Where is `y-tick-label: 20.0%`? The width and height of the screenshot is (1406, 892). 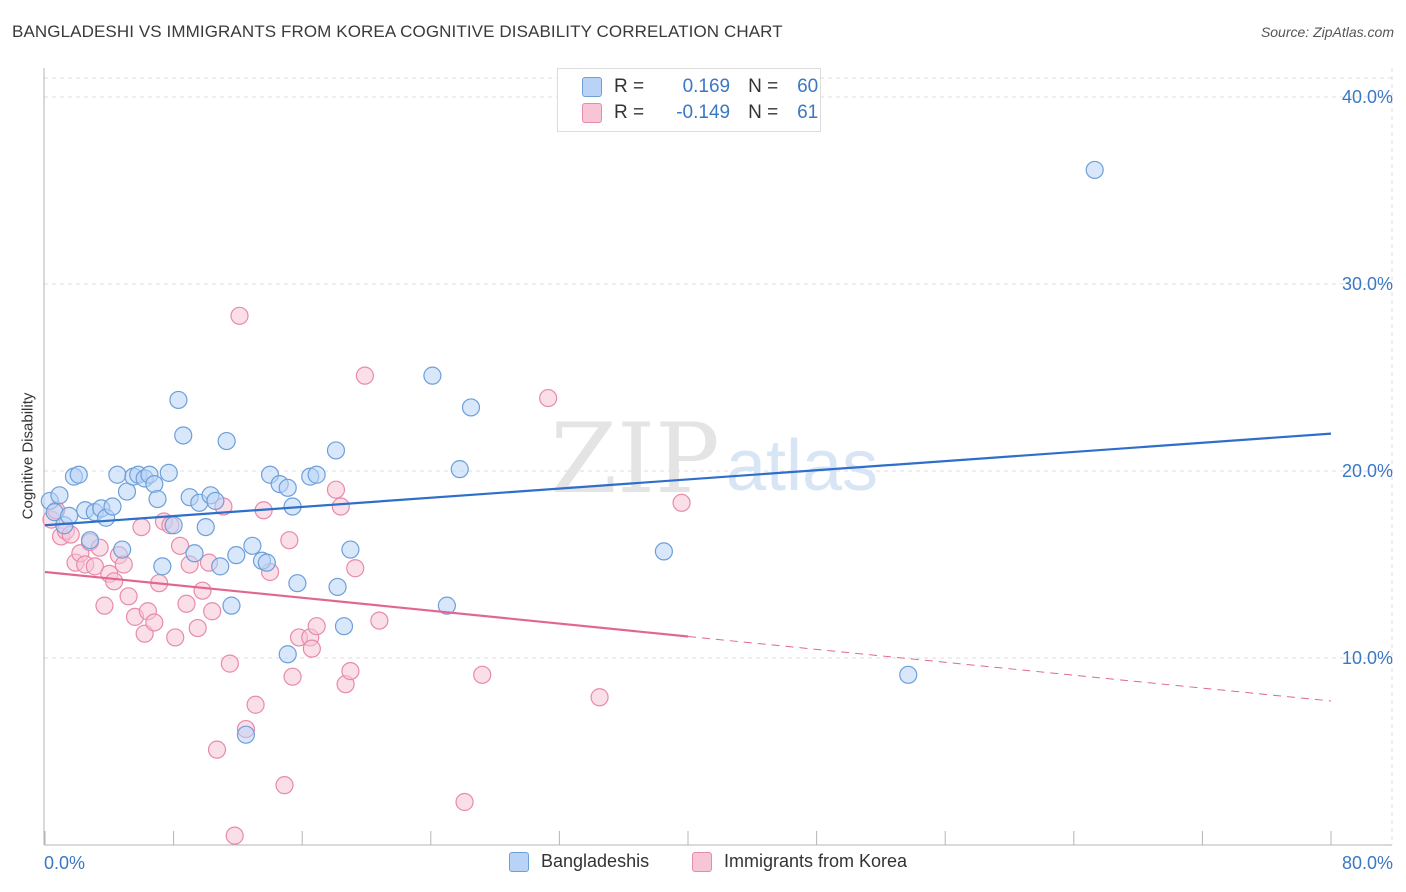 y-tick-label: 20.0% is located at coordinates (1367, 471).